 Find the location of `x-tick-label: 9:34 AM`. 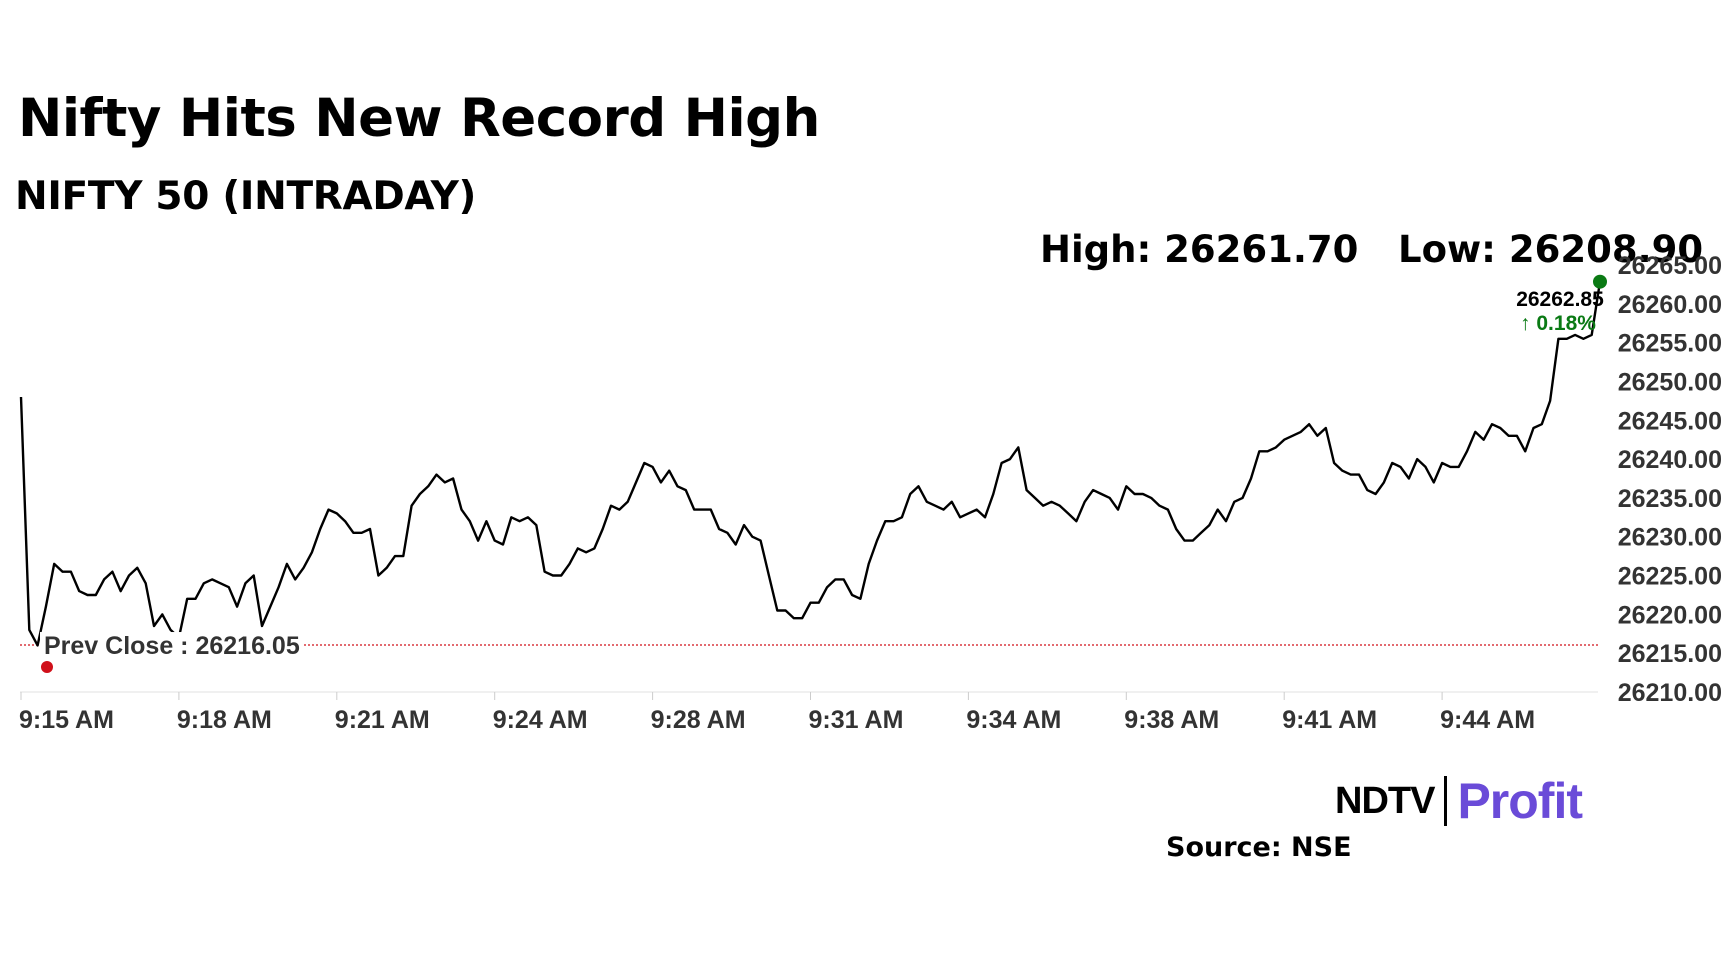

x-tick-label: 9:34 AM is located at coordinates (1013, 720).